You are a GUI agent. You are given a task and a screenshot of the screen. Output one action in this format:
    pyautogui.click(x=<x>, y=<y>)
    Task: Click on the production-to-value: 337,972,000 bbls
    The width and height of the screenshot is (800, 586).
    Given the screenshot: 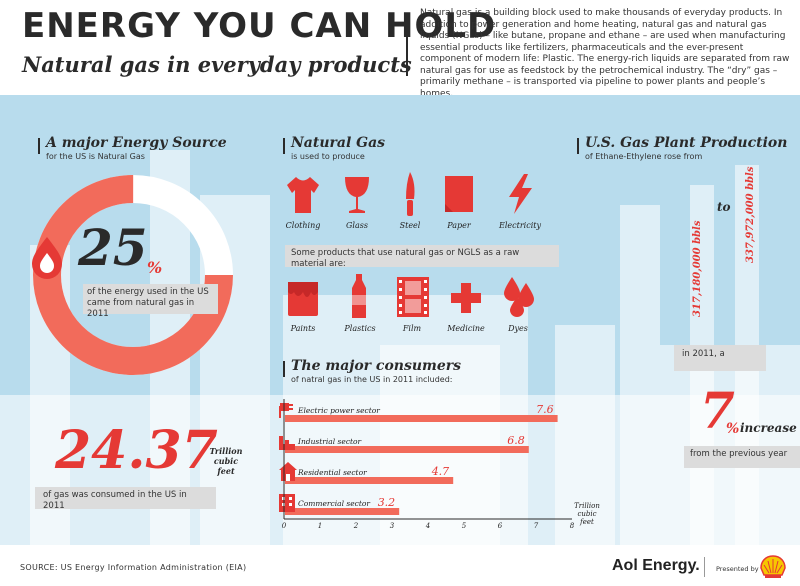 What is the action you would take?
    pyautogui.click(x=750, y=214)
    